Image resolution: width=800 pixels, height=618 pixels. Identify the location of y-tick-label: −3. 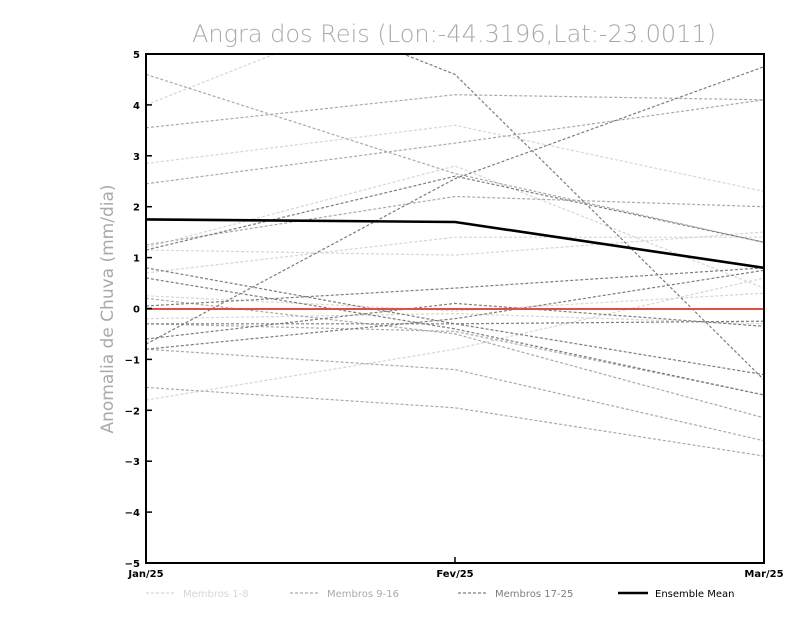
(132, 462).